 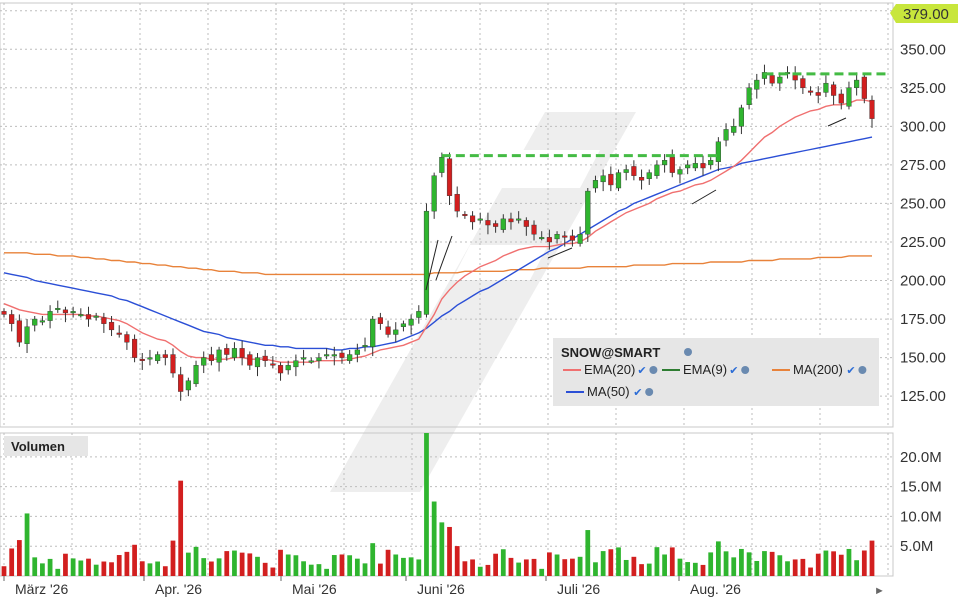 What do you see at coordinates (916, 546) in the screenshot?
I see `volume-tick-label: 5.0M` at bounding box center [916, 546].